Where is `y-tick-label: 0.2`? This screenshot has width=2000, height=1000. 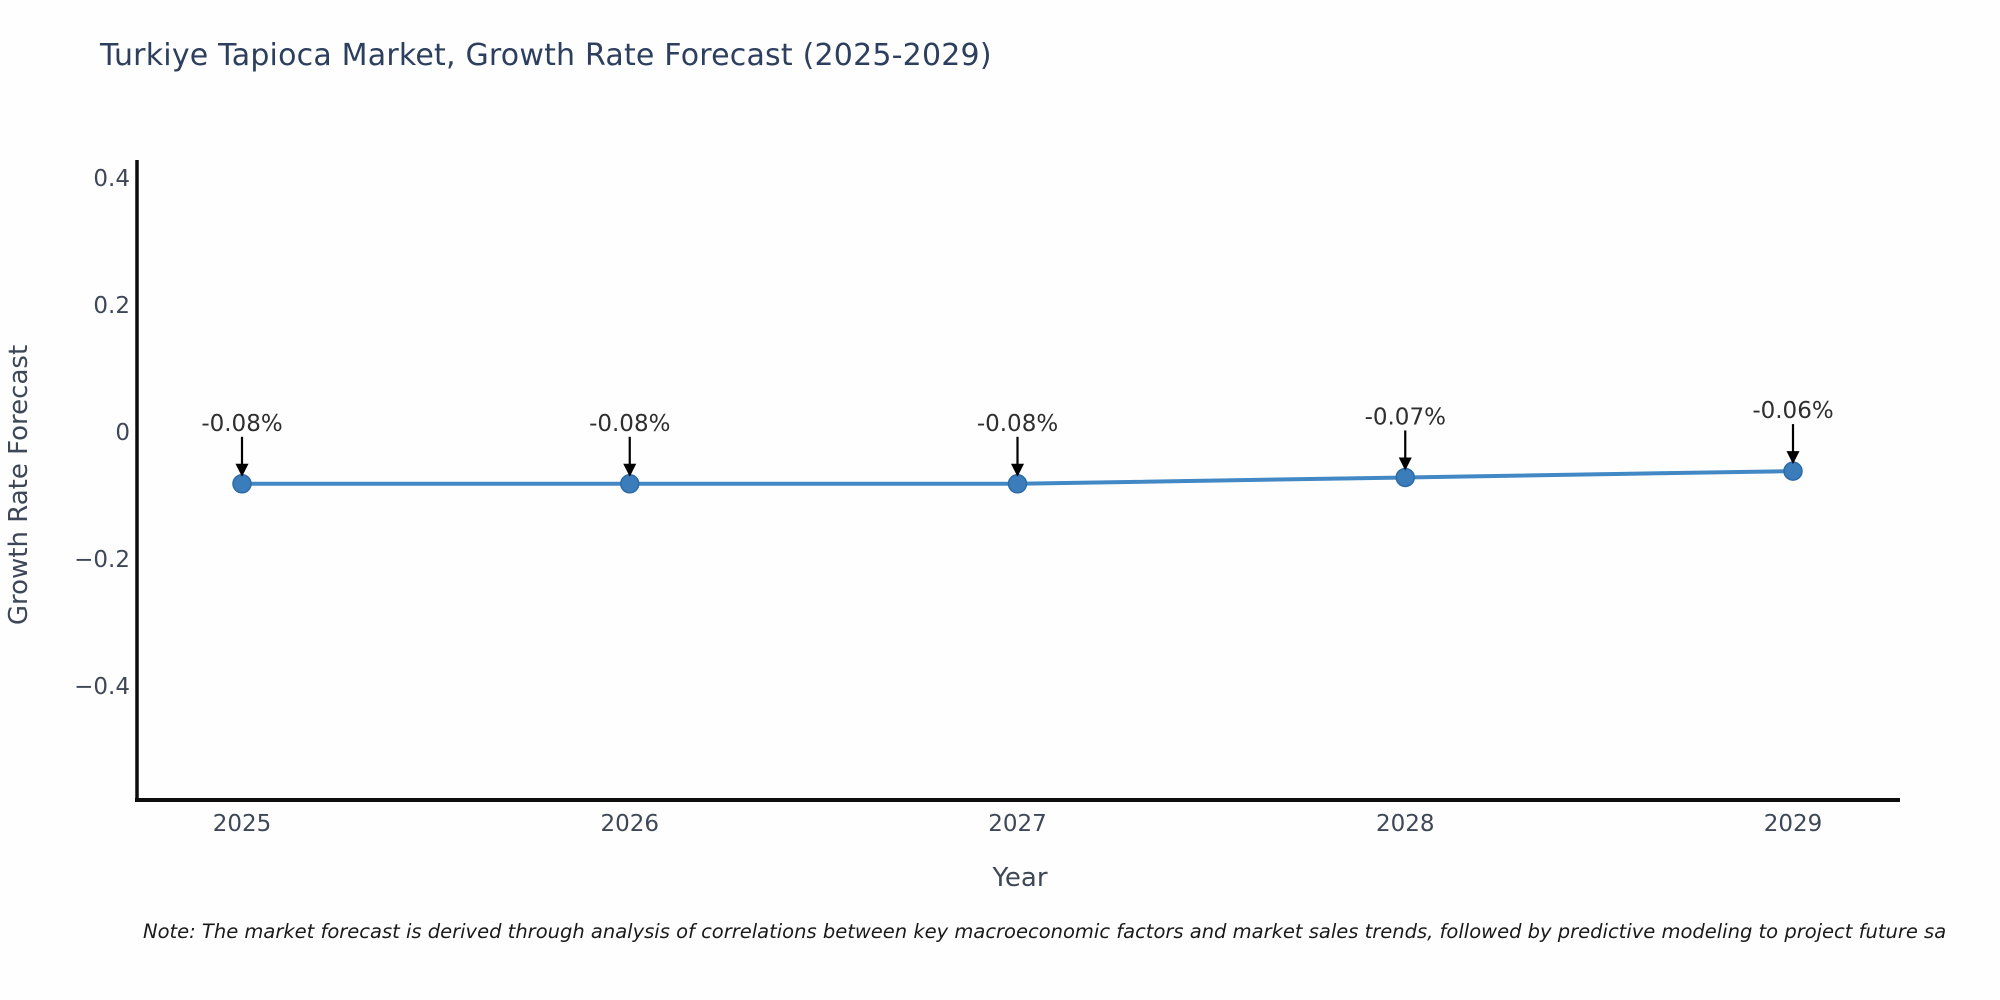
y-tick-label: 0.2 is located at coordinates (111, 306).